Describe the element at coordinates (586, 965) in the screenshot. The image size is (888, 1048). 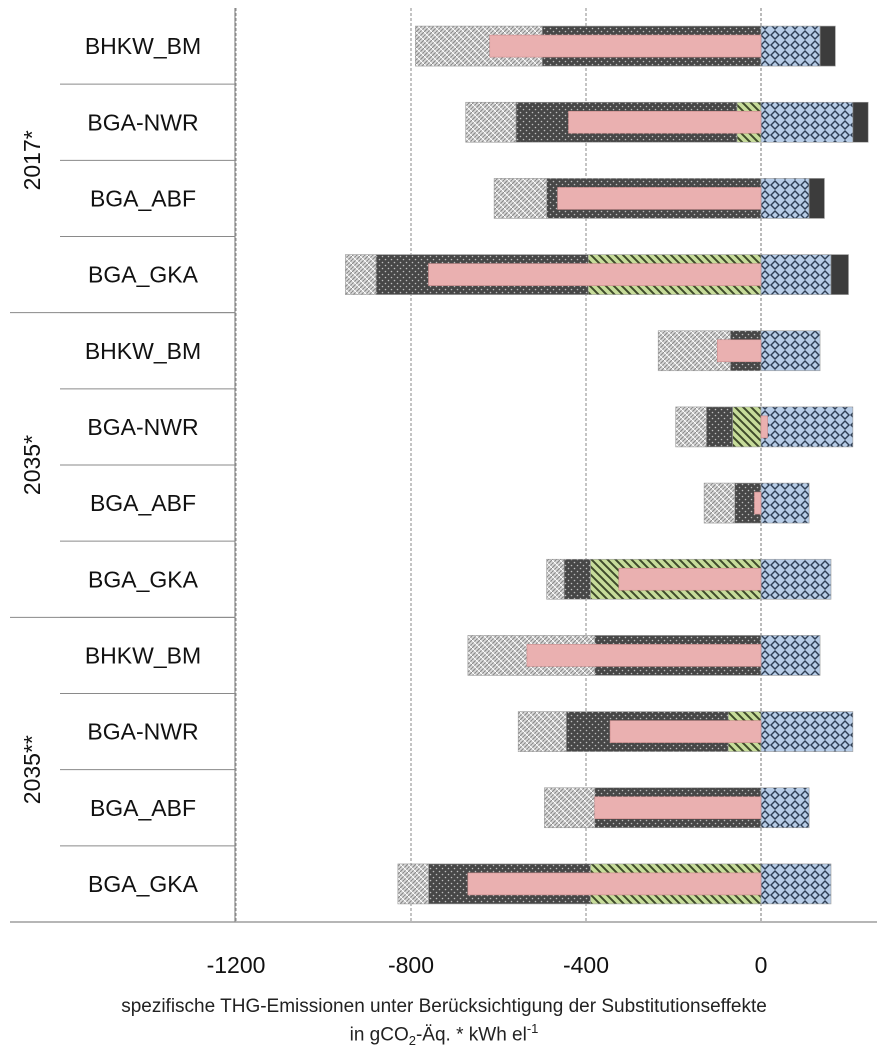
I see `x-tick-label: -400` at that location.